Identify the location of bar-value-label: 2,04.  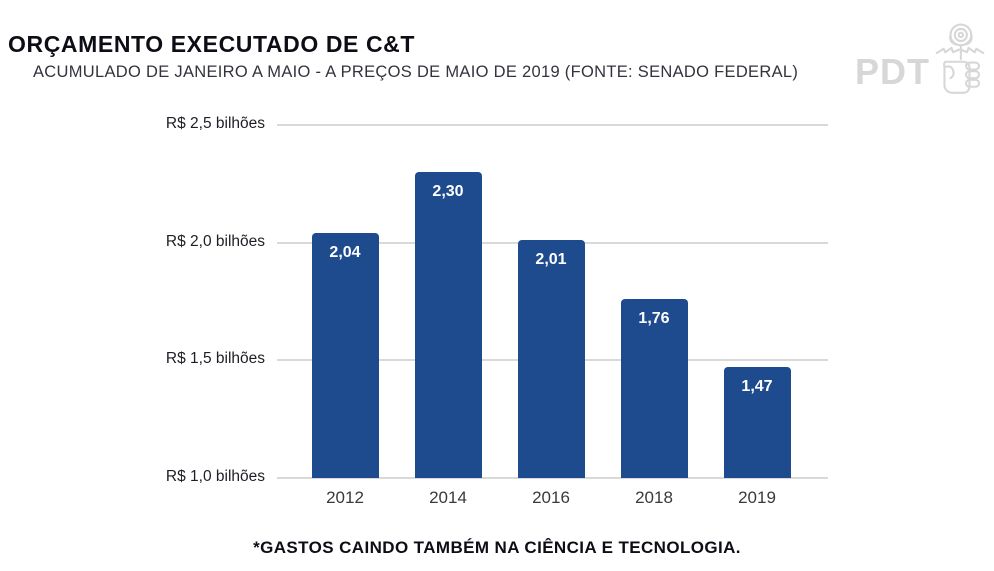
(345, 253).